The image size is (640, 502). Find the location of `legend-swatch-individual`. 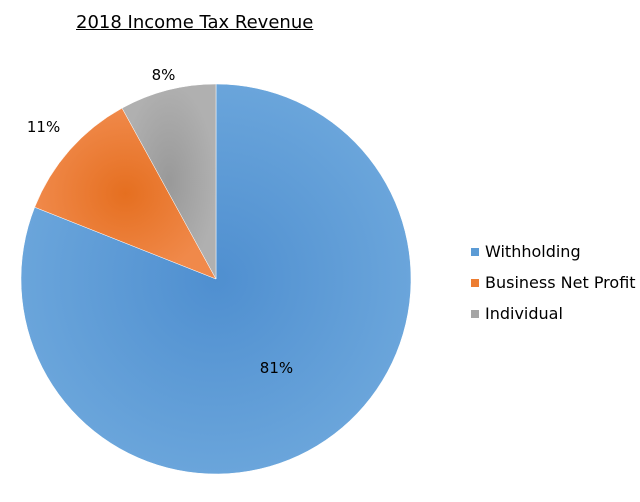

legend-swatch-individual is located at coordinates (475, 313).